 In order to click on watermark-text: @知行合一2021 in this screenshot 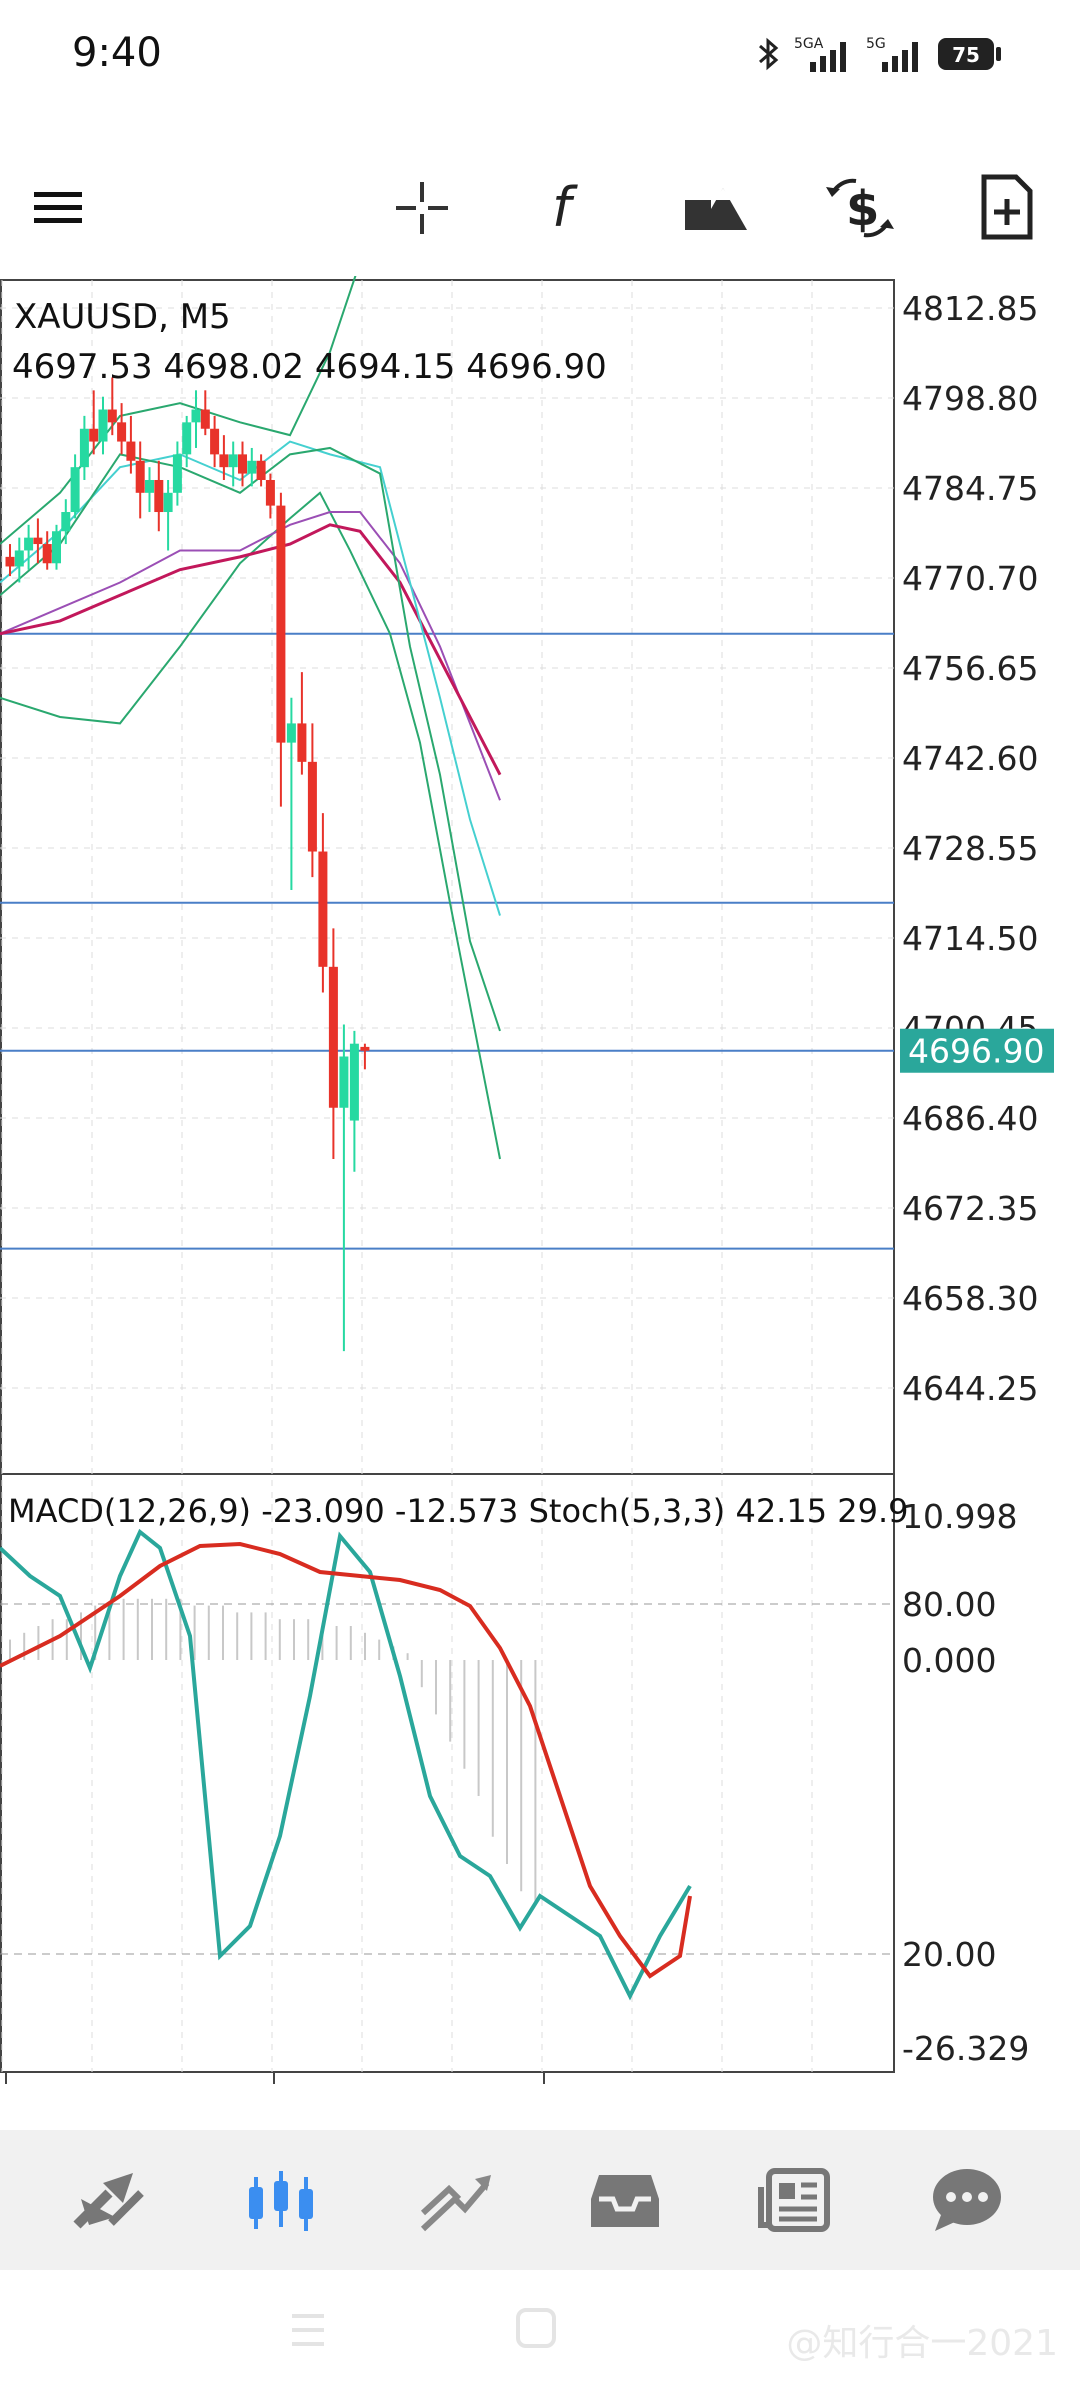, I will do `click(922, 2343)`.